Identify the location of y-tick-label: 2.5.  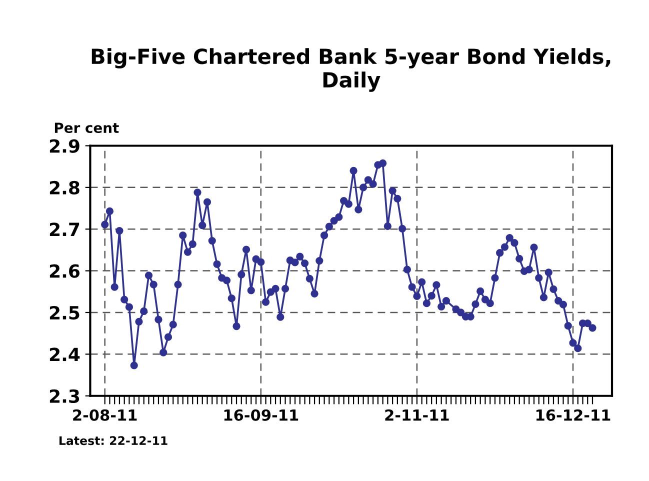
(65, 313).